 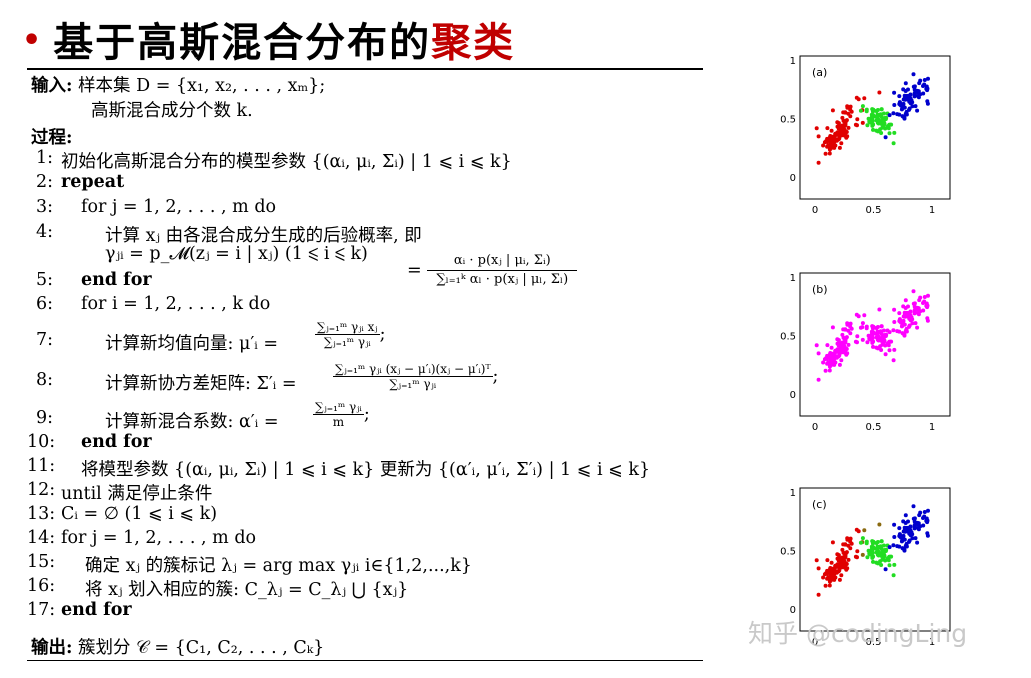 What do you see at coordinates (365, 660) in the screenshot?
I see `bottom-rule` at bounding box center [365, 660].